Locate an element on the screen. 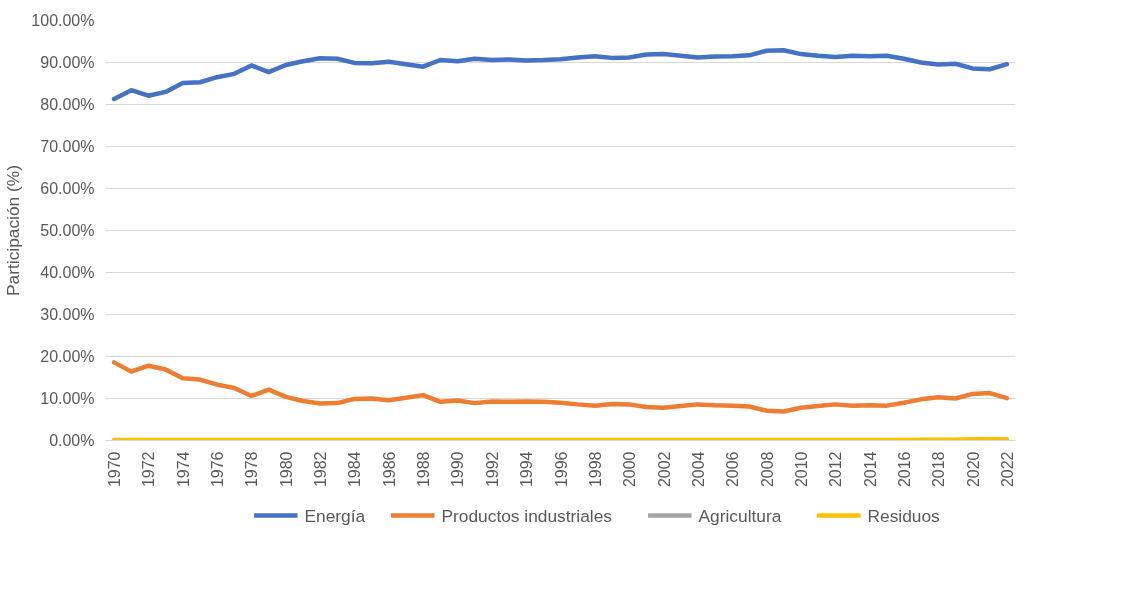 The height and width of the screenshot is (606, 1134). y-tick-label: 50.00% is located at coordinates (67, 230).